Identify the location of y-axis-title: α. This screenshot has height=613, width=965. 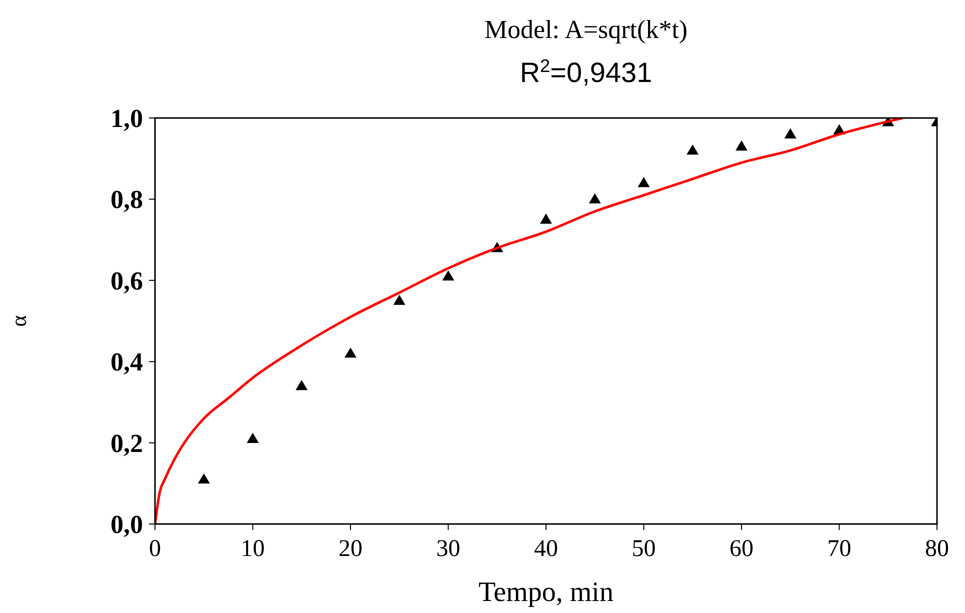
(18, 320).